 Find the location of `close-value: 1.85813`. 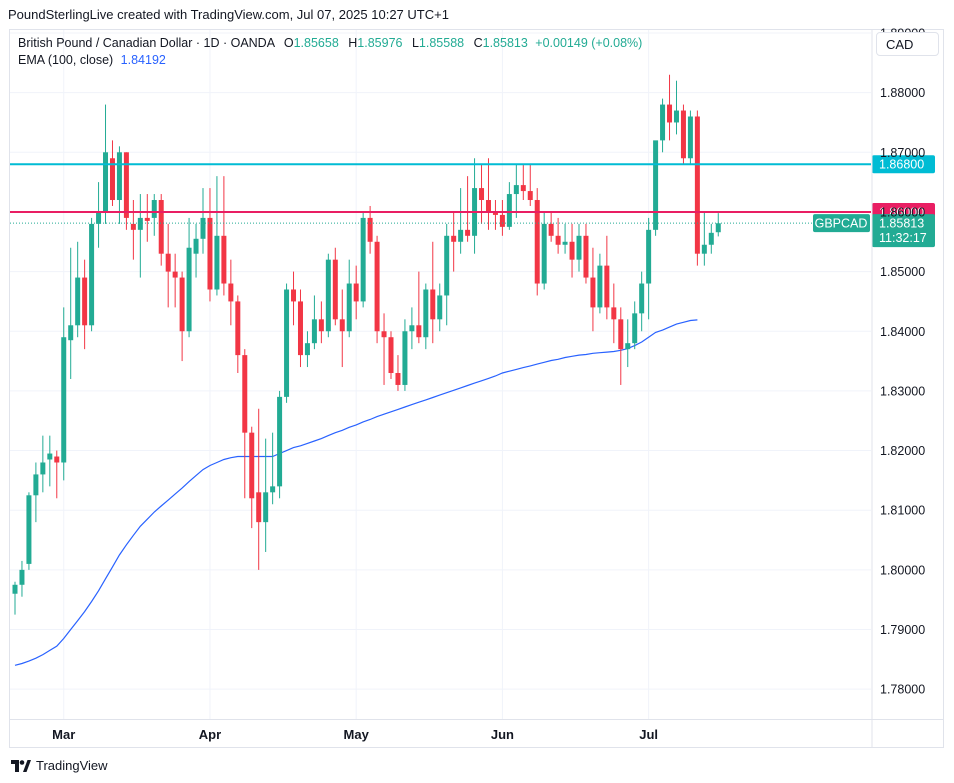

close-value: 1.85813 is located at coordinates (505, 43).